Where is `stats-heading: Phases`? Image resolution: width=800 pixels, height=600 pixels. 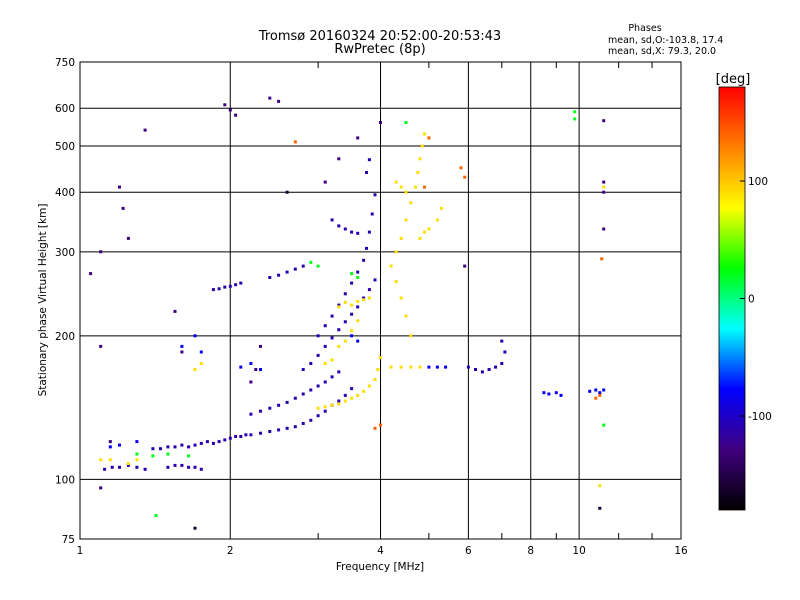 stats-heading: Phases is located at coordinates (644, 28).